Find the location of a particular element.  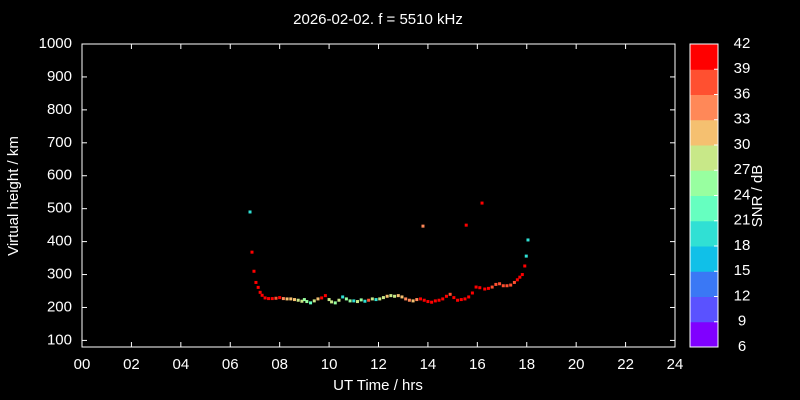

y-tick-label: 200 is located at coordinates (59, 306).